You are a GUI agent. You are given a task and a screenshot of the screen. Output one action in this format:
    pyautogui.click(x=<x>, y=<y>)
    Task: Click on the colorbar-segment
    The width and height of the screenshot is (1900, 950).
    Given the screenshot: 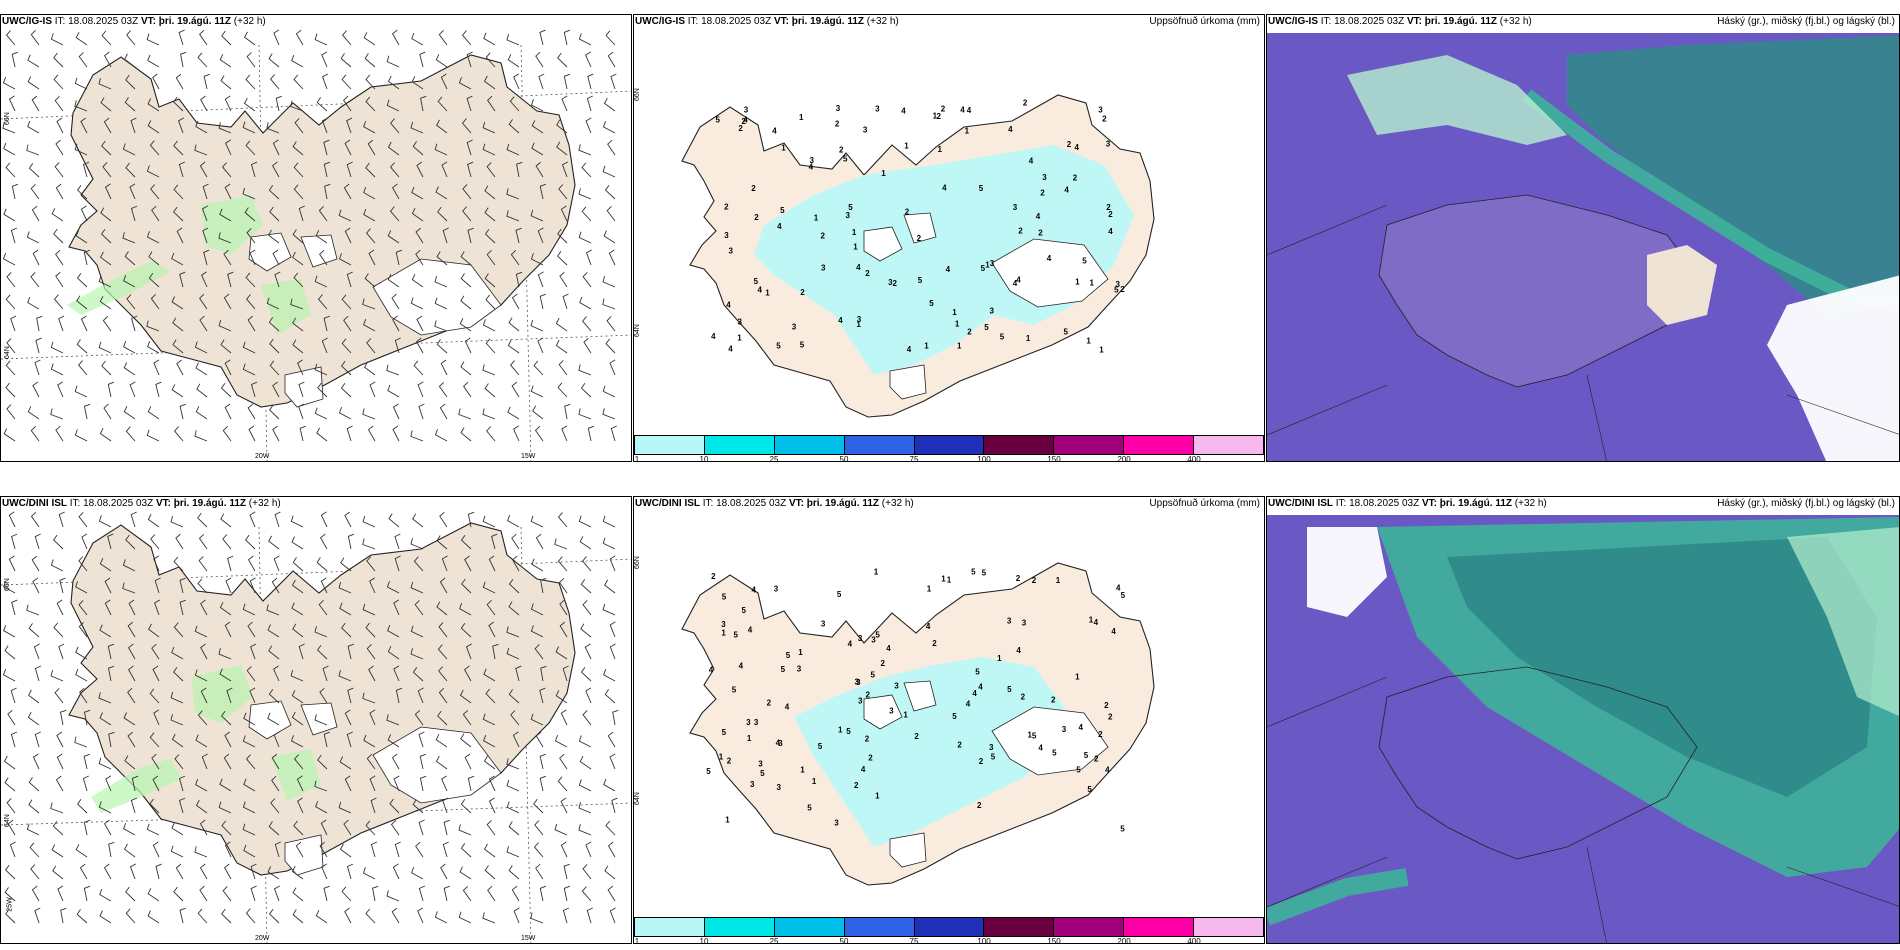 What is the action you would take?
    pyautogui.click(x=809, y=927)
    